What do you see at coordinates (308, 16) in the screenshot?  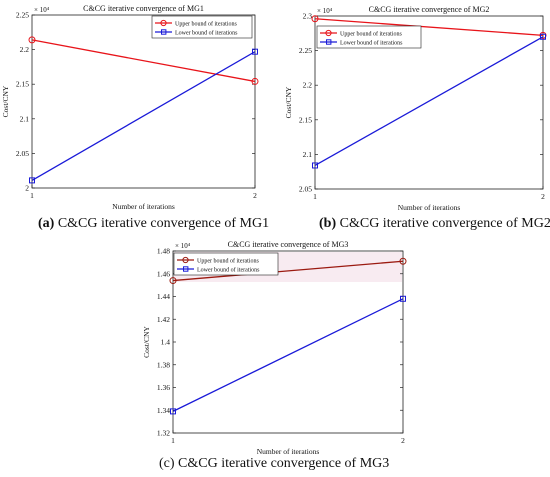 I see `y-tick-label: 2.3` at bounding box center [308, 16].